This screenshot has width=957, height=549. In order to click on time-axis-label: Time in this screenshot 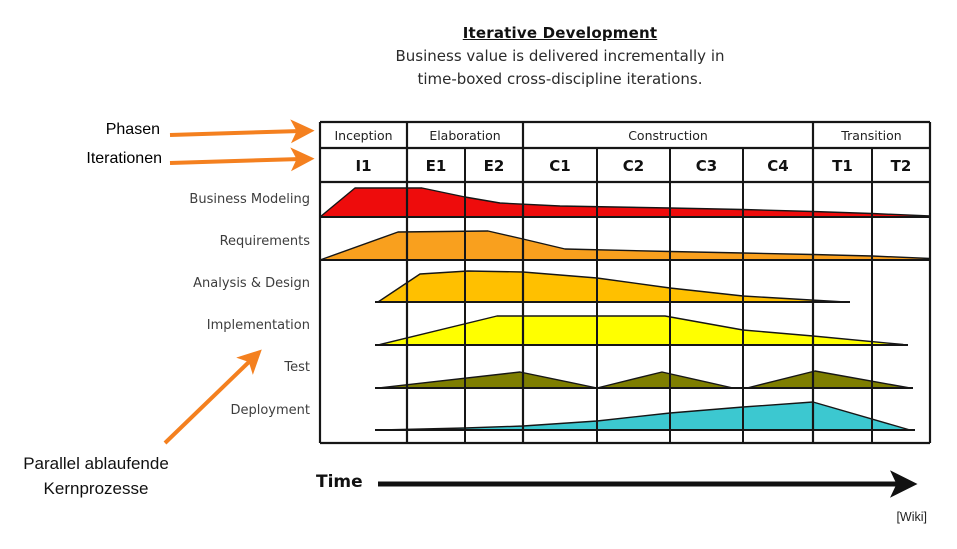, I will do `click(339, 482)`.